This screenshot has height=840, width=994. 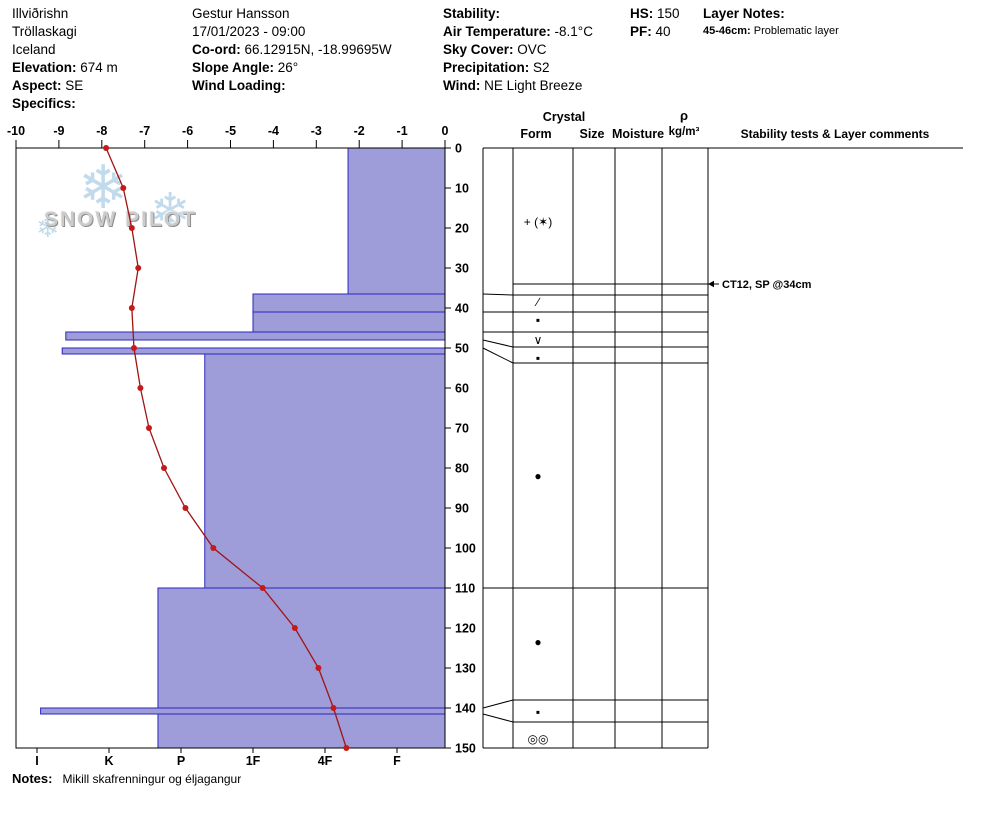 What do you see at coordinates (16, 131) in the screenshot?
I see `temp-axis-label: -10` at bounding box center [16, 131].